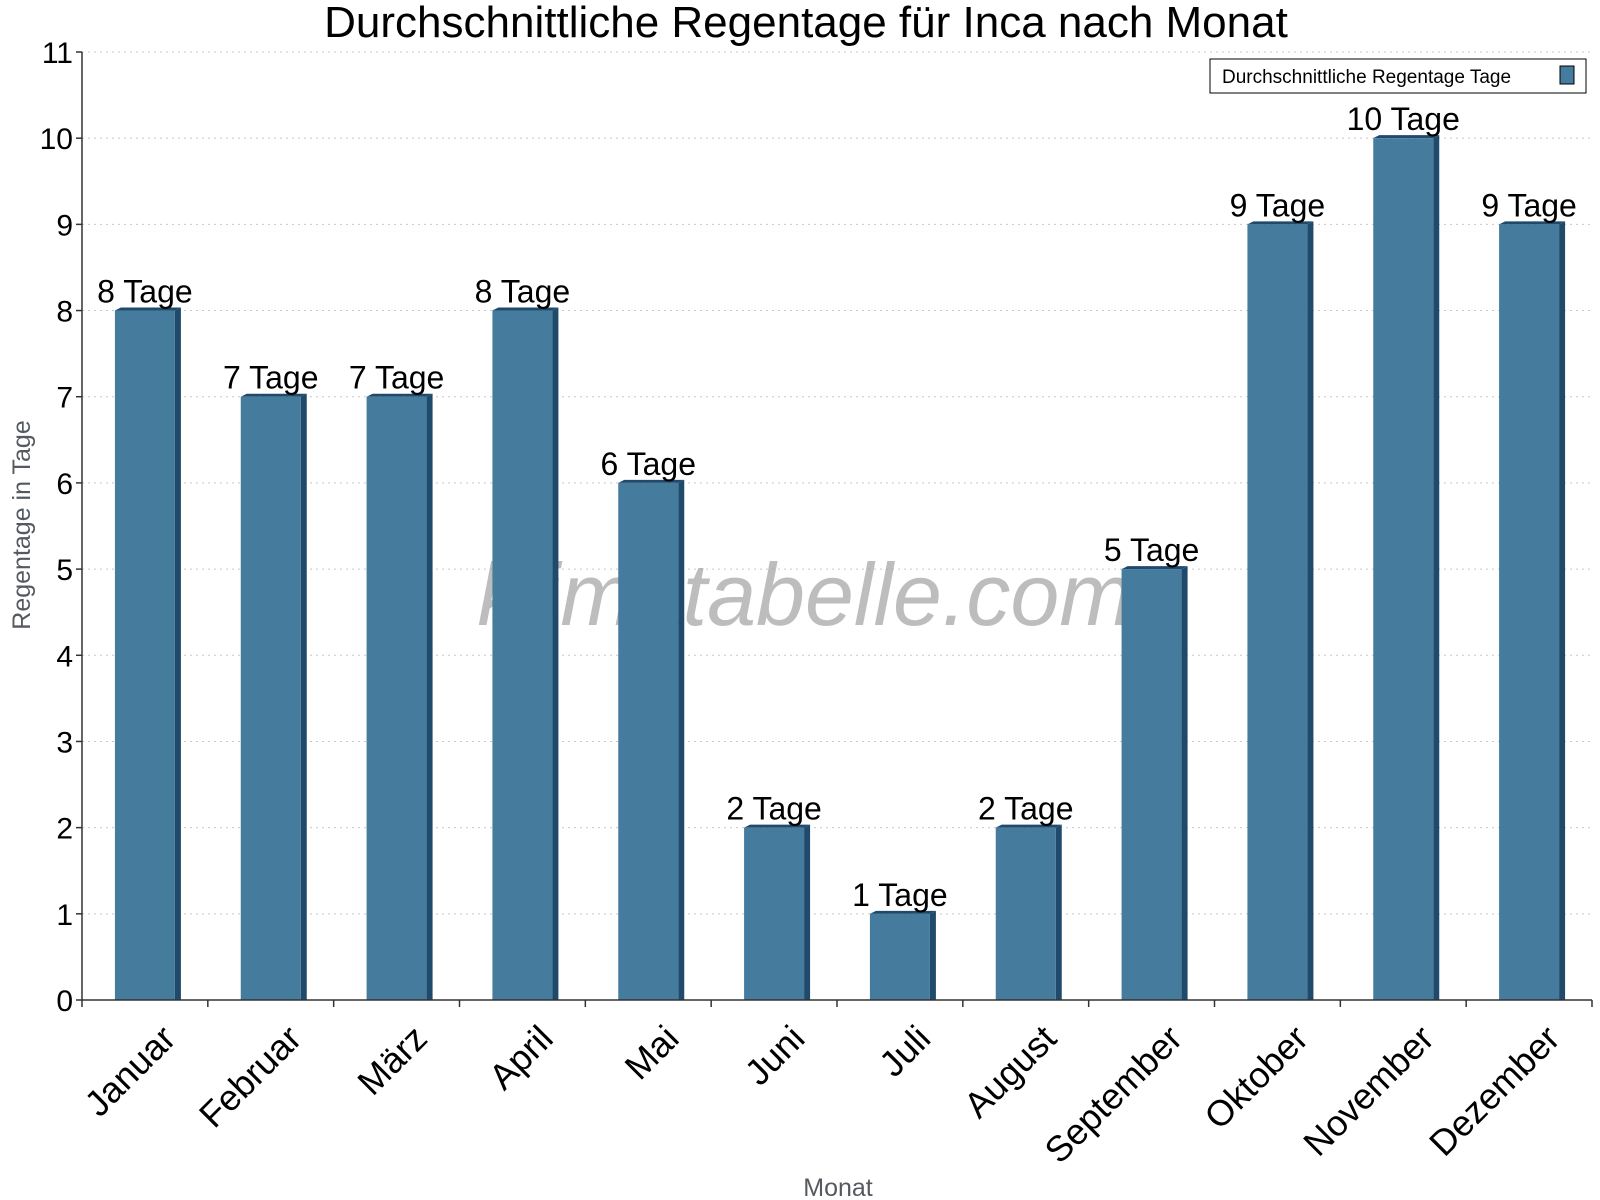  I want to click on y-tick-label: 4, so click(64, 656).